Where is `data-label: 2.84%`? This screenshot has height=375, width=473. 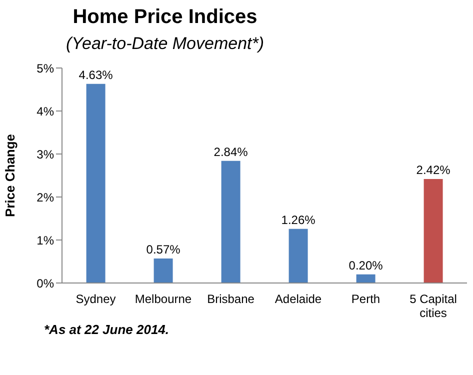 data-label: 2.84% is located at coordinates (231, 151).